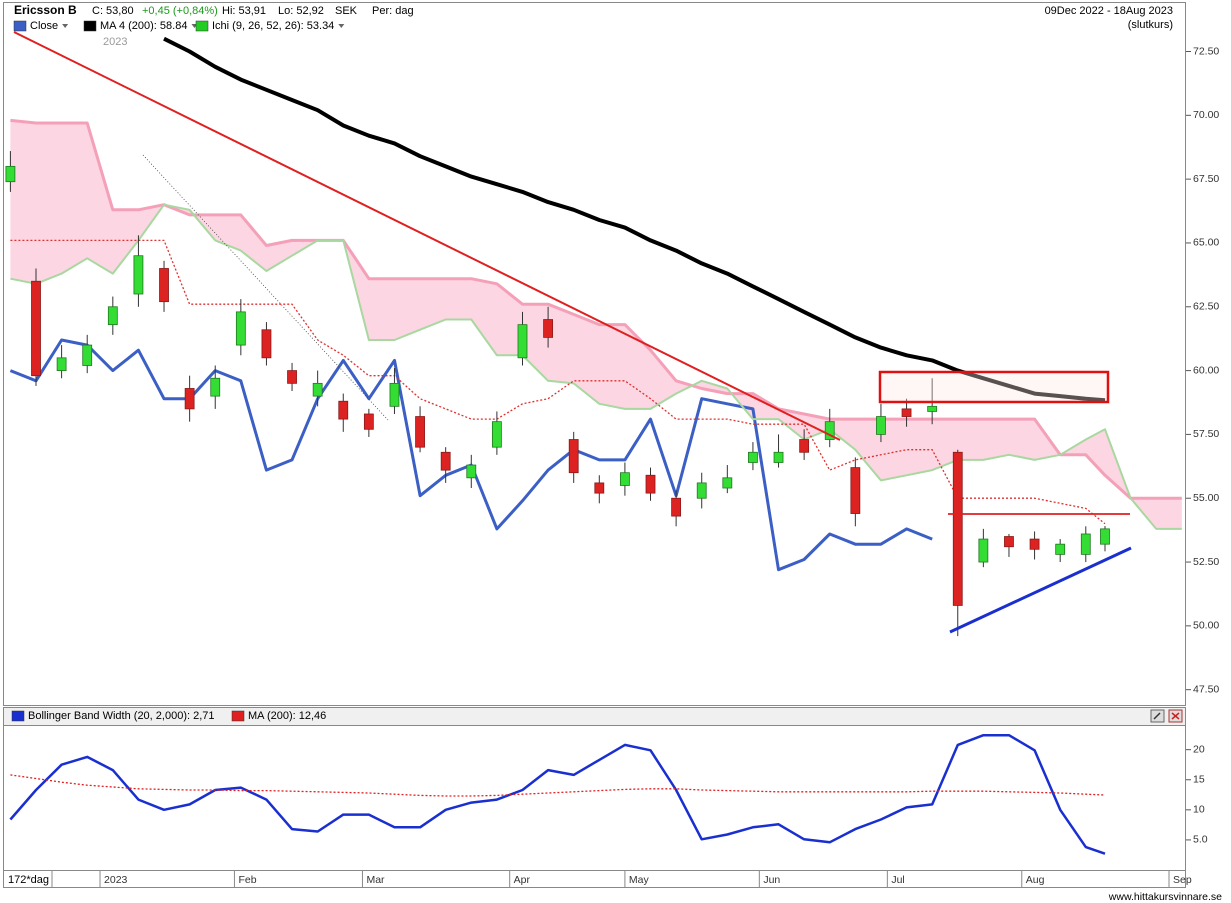 Image resolution: width=1231 pixels, height=903 pixels. I want to click on dotted-trendline, so click(265, 287).